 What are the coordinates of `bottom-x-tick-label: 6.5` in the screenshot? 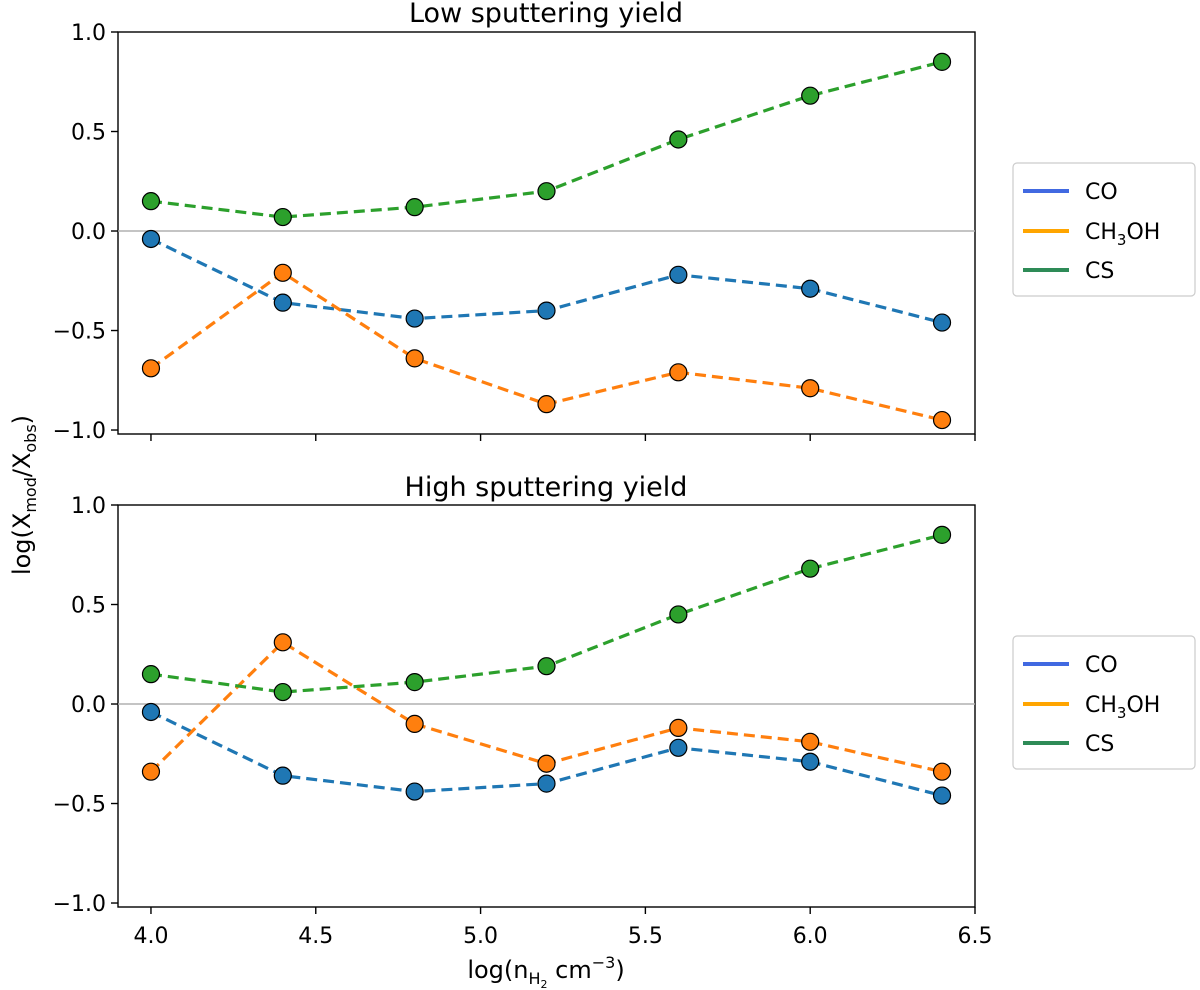 It's located at (975, 936).